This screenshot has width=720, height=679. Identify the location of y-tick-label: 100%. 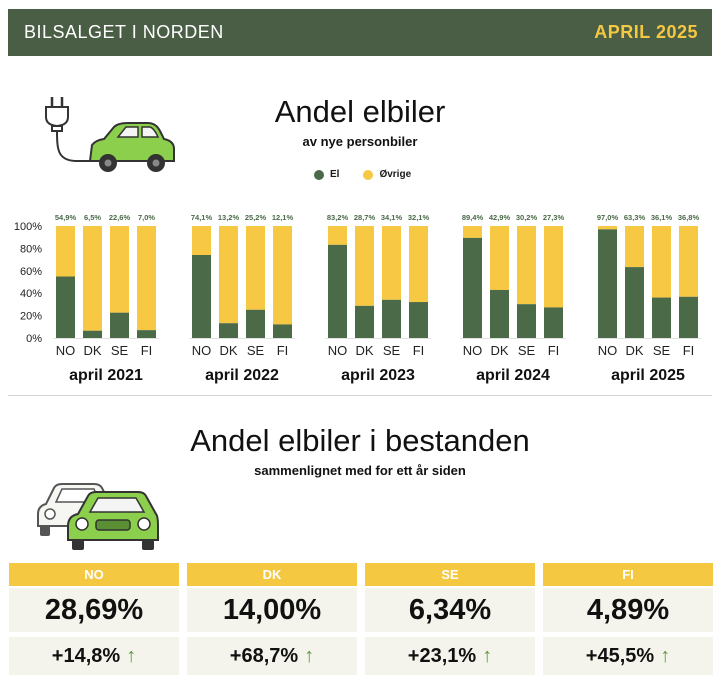
(28, 227).